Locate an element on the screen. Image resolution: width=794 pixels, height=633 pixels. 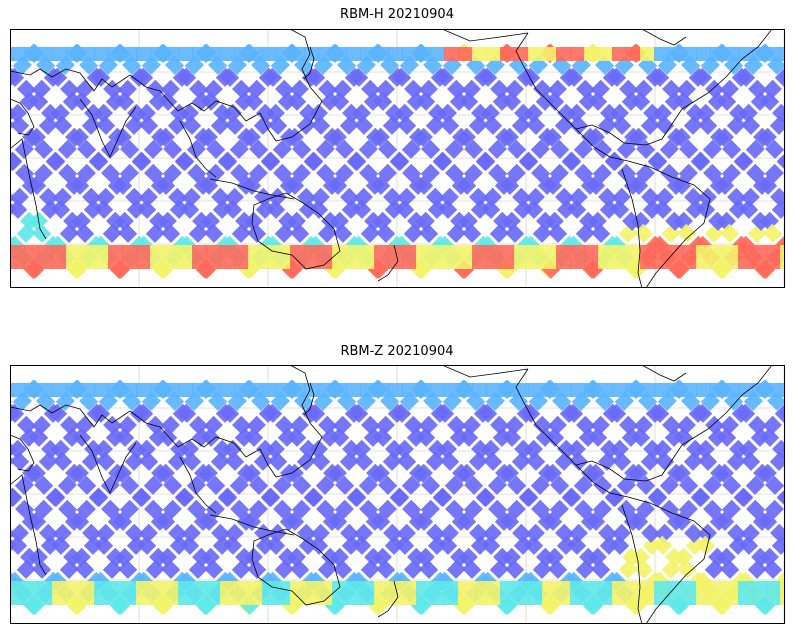
north-america-coast is located at coordinates (563, 431).